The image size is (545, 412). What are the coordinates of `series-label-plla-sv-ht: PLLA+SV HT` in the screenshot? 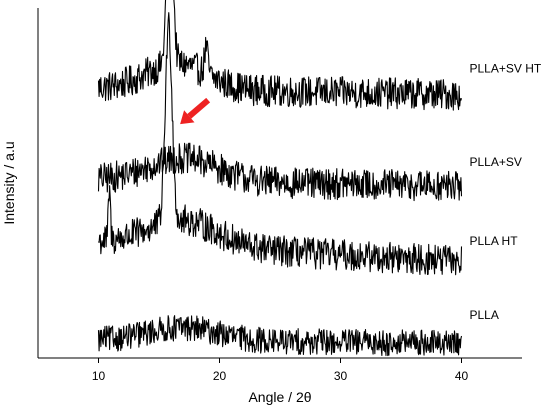 It's located at (506, 68).